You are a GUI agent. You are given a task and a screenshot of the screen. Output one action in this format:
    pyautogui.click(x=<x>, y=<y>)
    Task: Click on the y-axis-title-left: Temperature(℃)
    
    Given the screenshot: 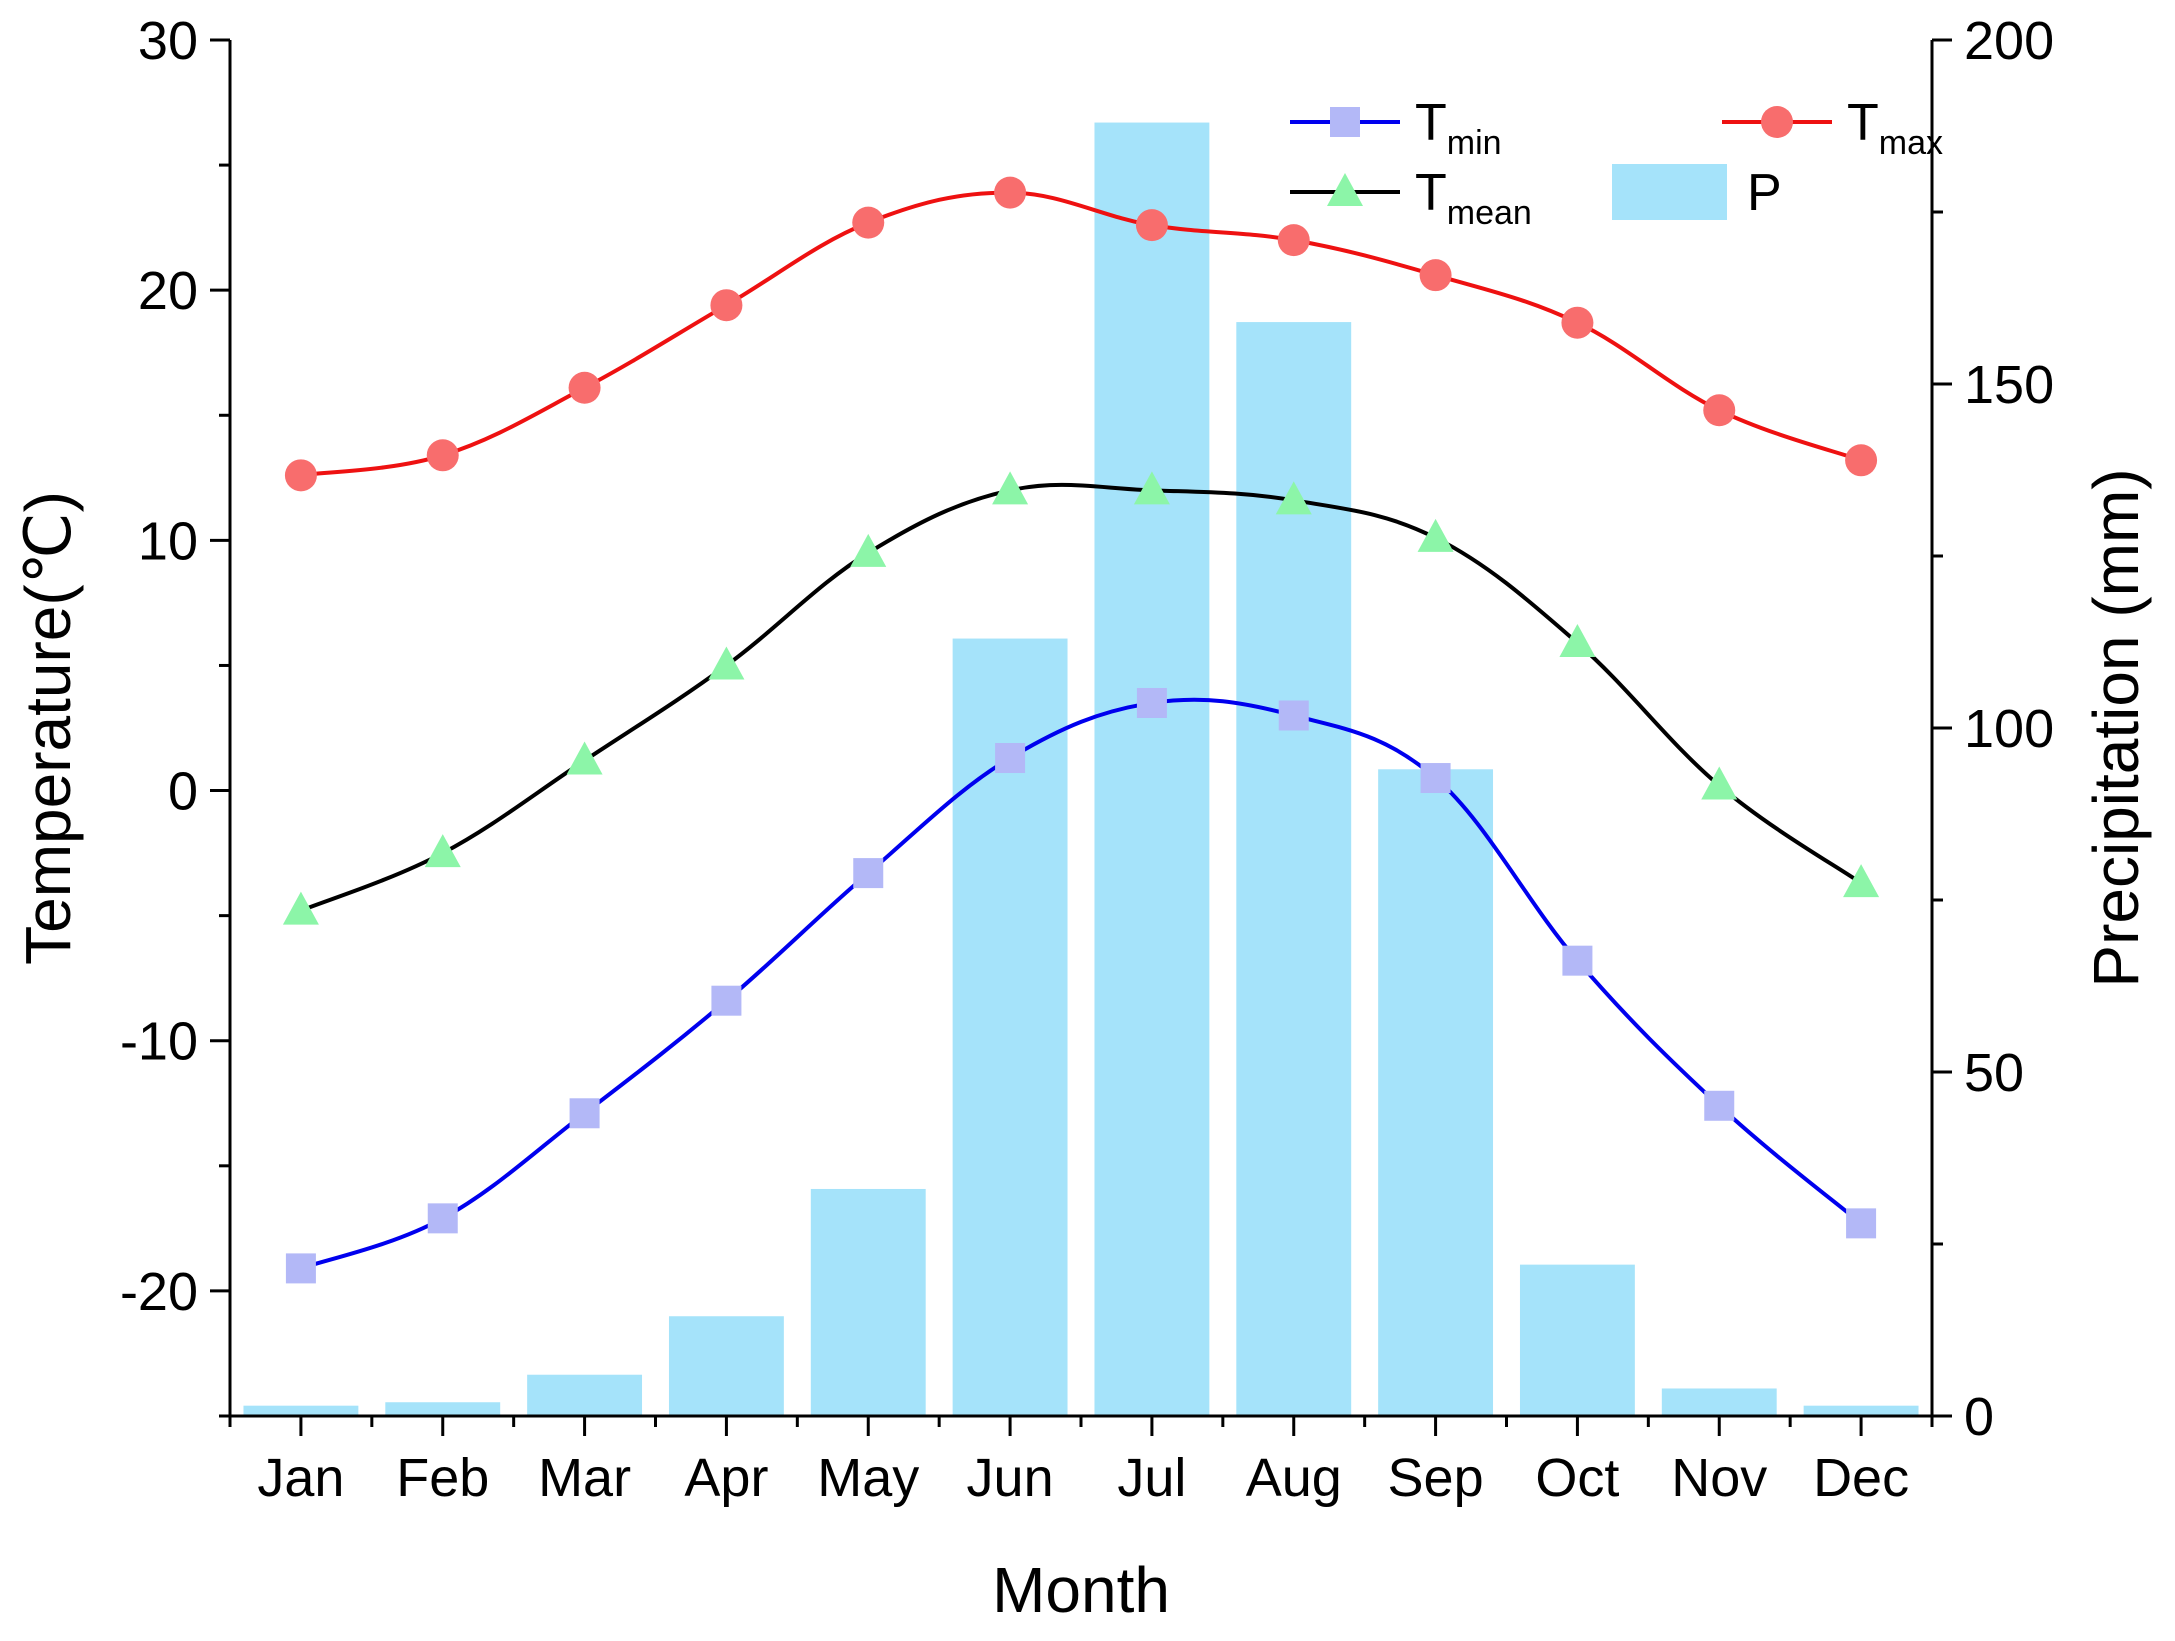 What is the action you would take?
    pyautogui.click(x=48, y=728)
    